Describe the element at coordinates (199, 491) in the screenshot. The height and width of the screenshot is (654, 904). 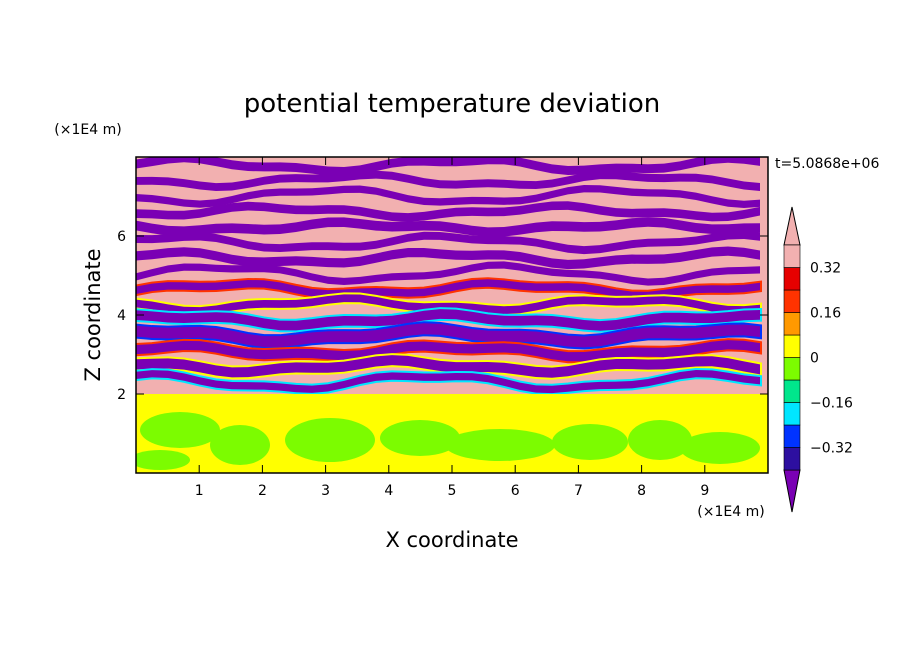
I see `x-tick-label: 1` at that location.